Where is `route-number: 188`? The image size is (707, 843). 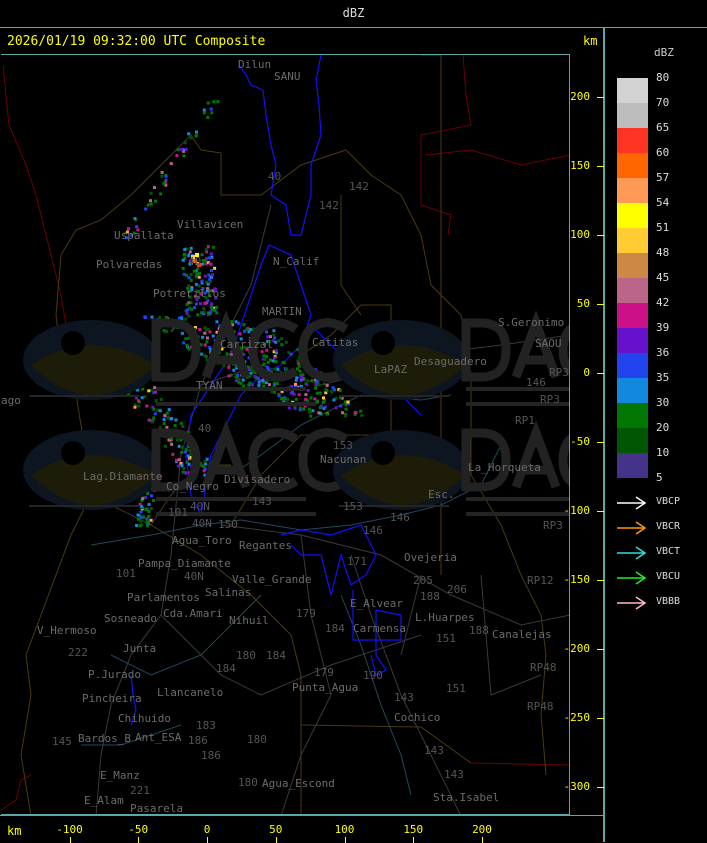 route-number: 188 is located at coordinates (479, 630).